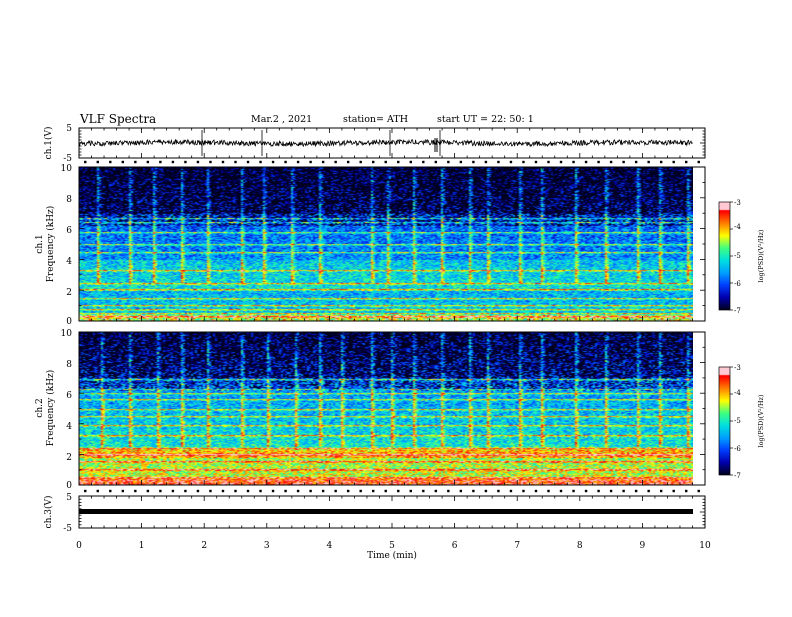 This screenshot has height=617, width=792. I want to click on xtick-0: 0, so click(79, 546).